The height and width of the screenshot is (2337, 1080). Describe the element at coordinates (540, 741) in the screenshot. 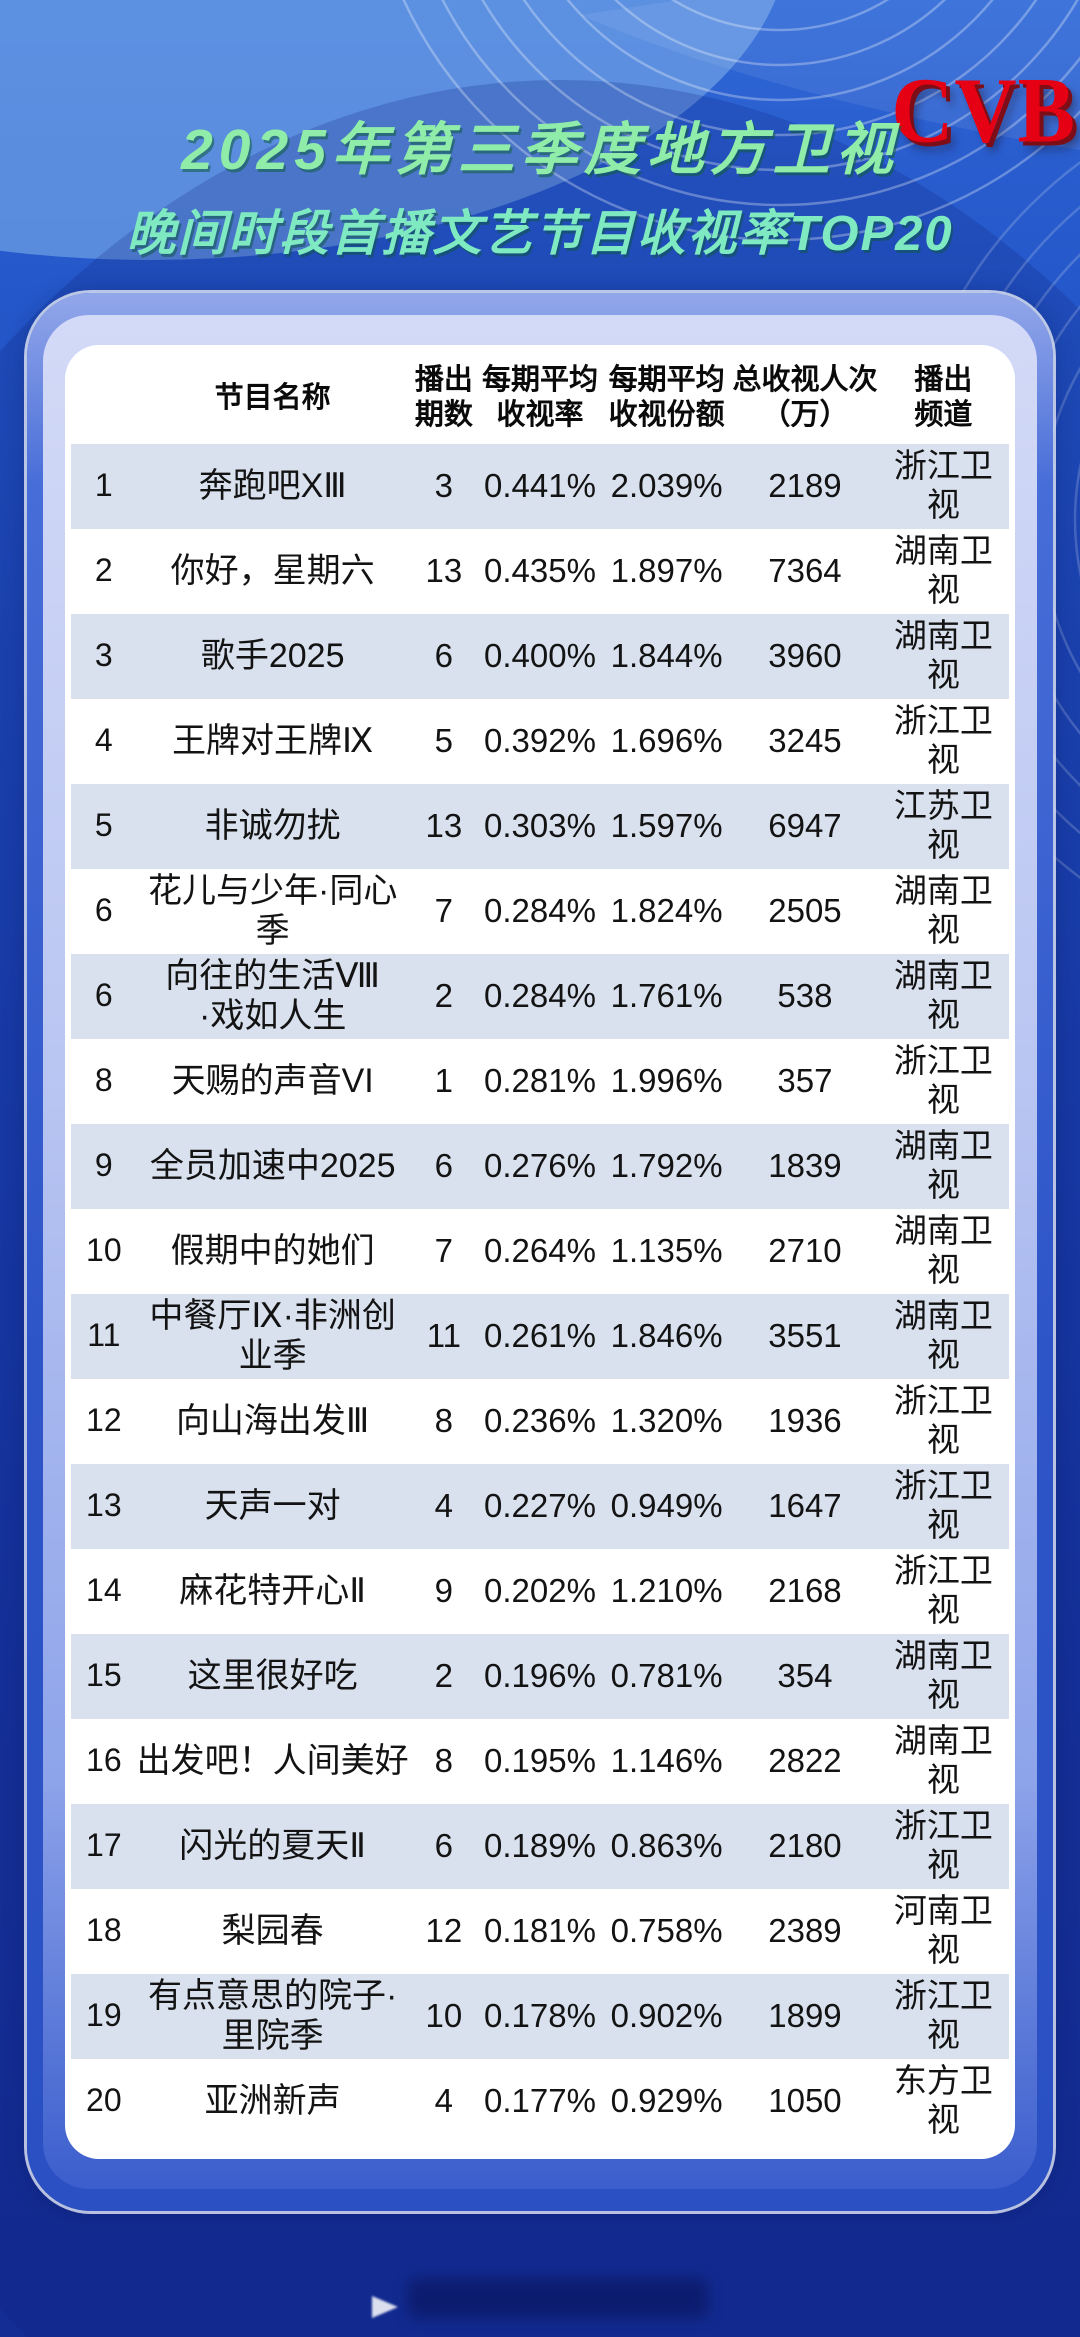

I see `table-row: 4 王牌对王牌Ⅸ 5 0.392% 1.696% 3245 浙江卫视` at that location.